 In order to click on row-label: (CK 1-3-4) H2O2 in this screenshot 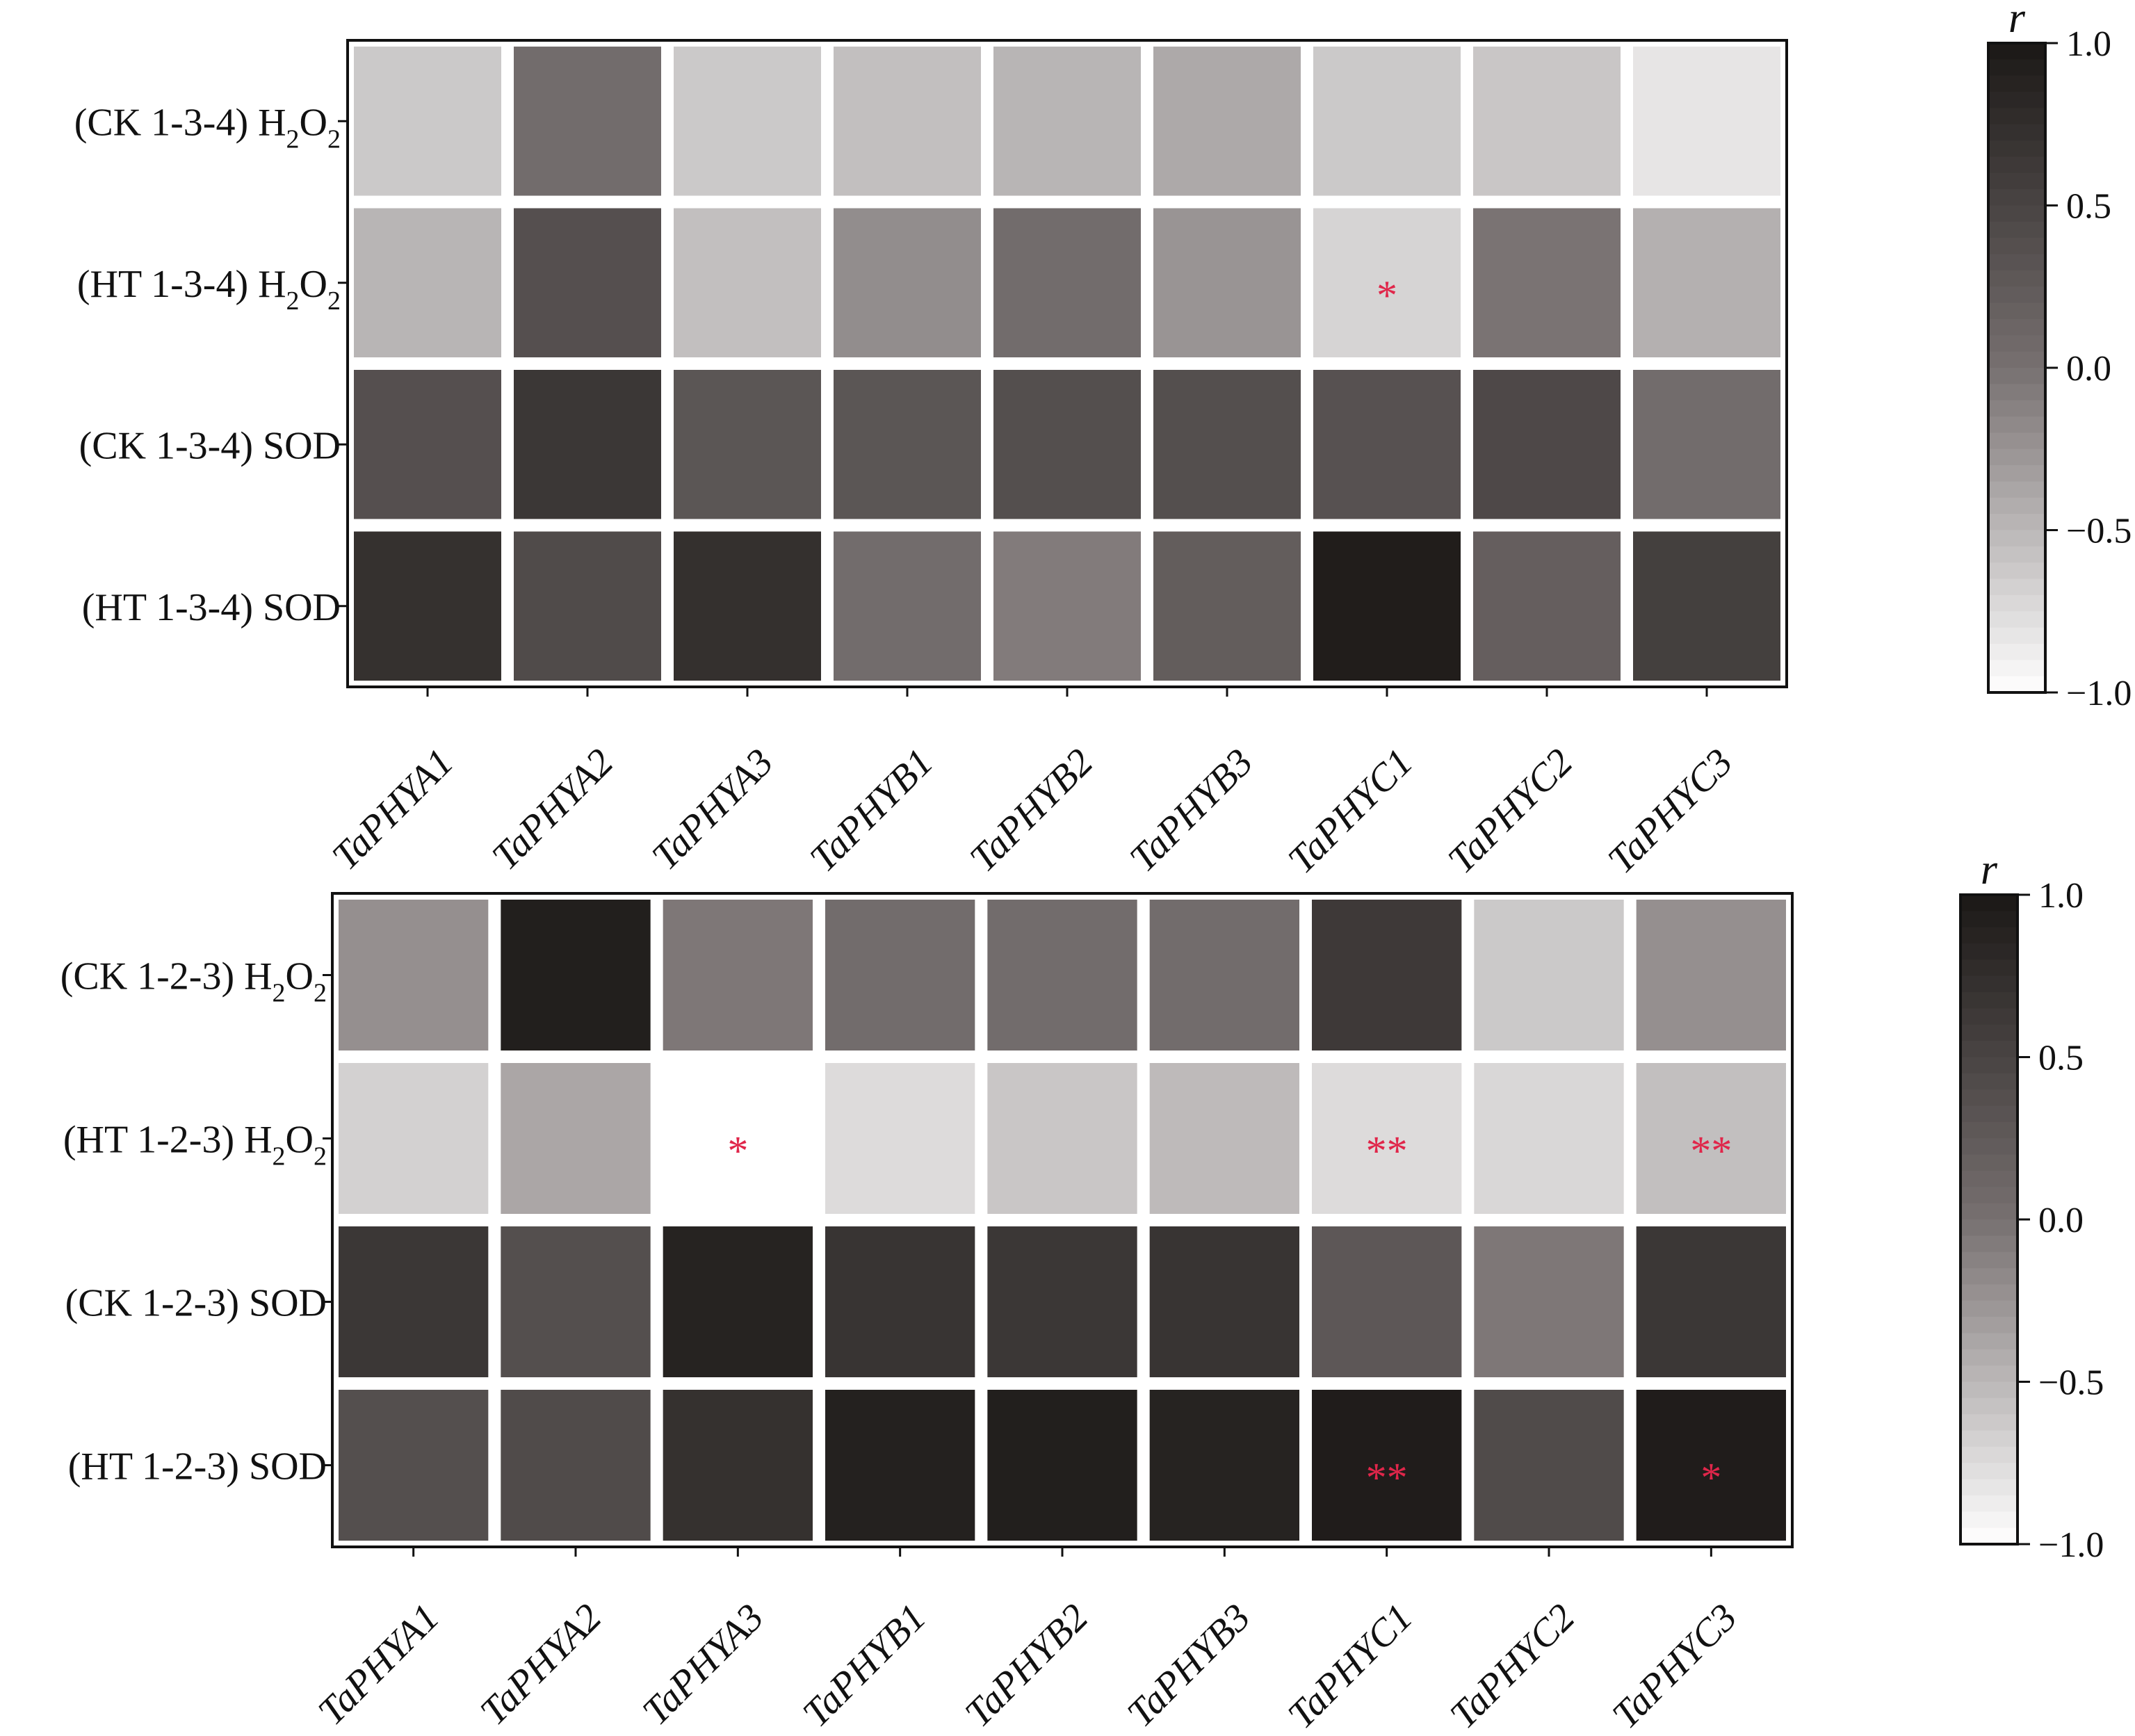, I will do `click(207, 127)`.